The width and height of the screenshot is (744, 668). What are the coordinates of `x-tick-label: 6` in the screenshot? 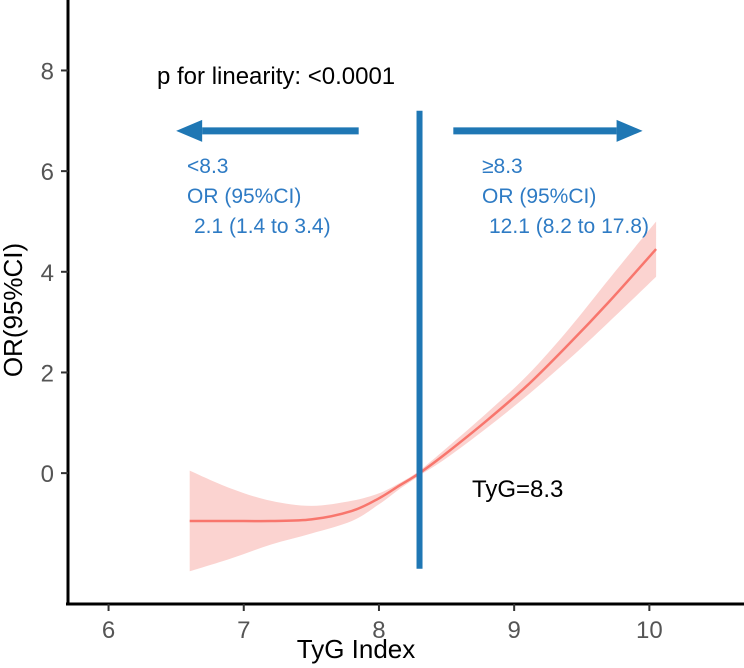 It's located at (108, 630).